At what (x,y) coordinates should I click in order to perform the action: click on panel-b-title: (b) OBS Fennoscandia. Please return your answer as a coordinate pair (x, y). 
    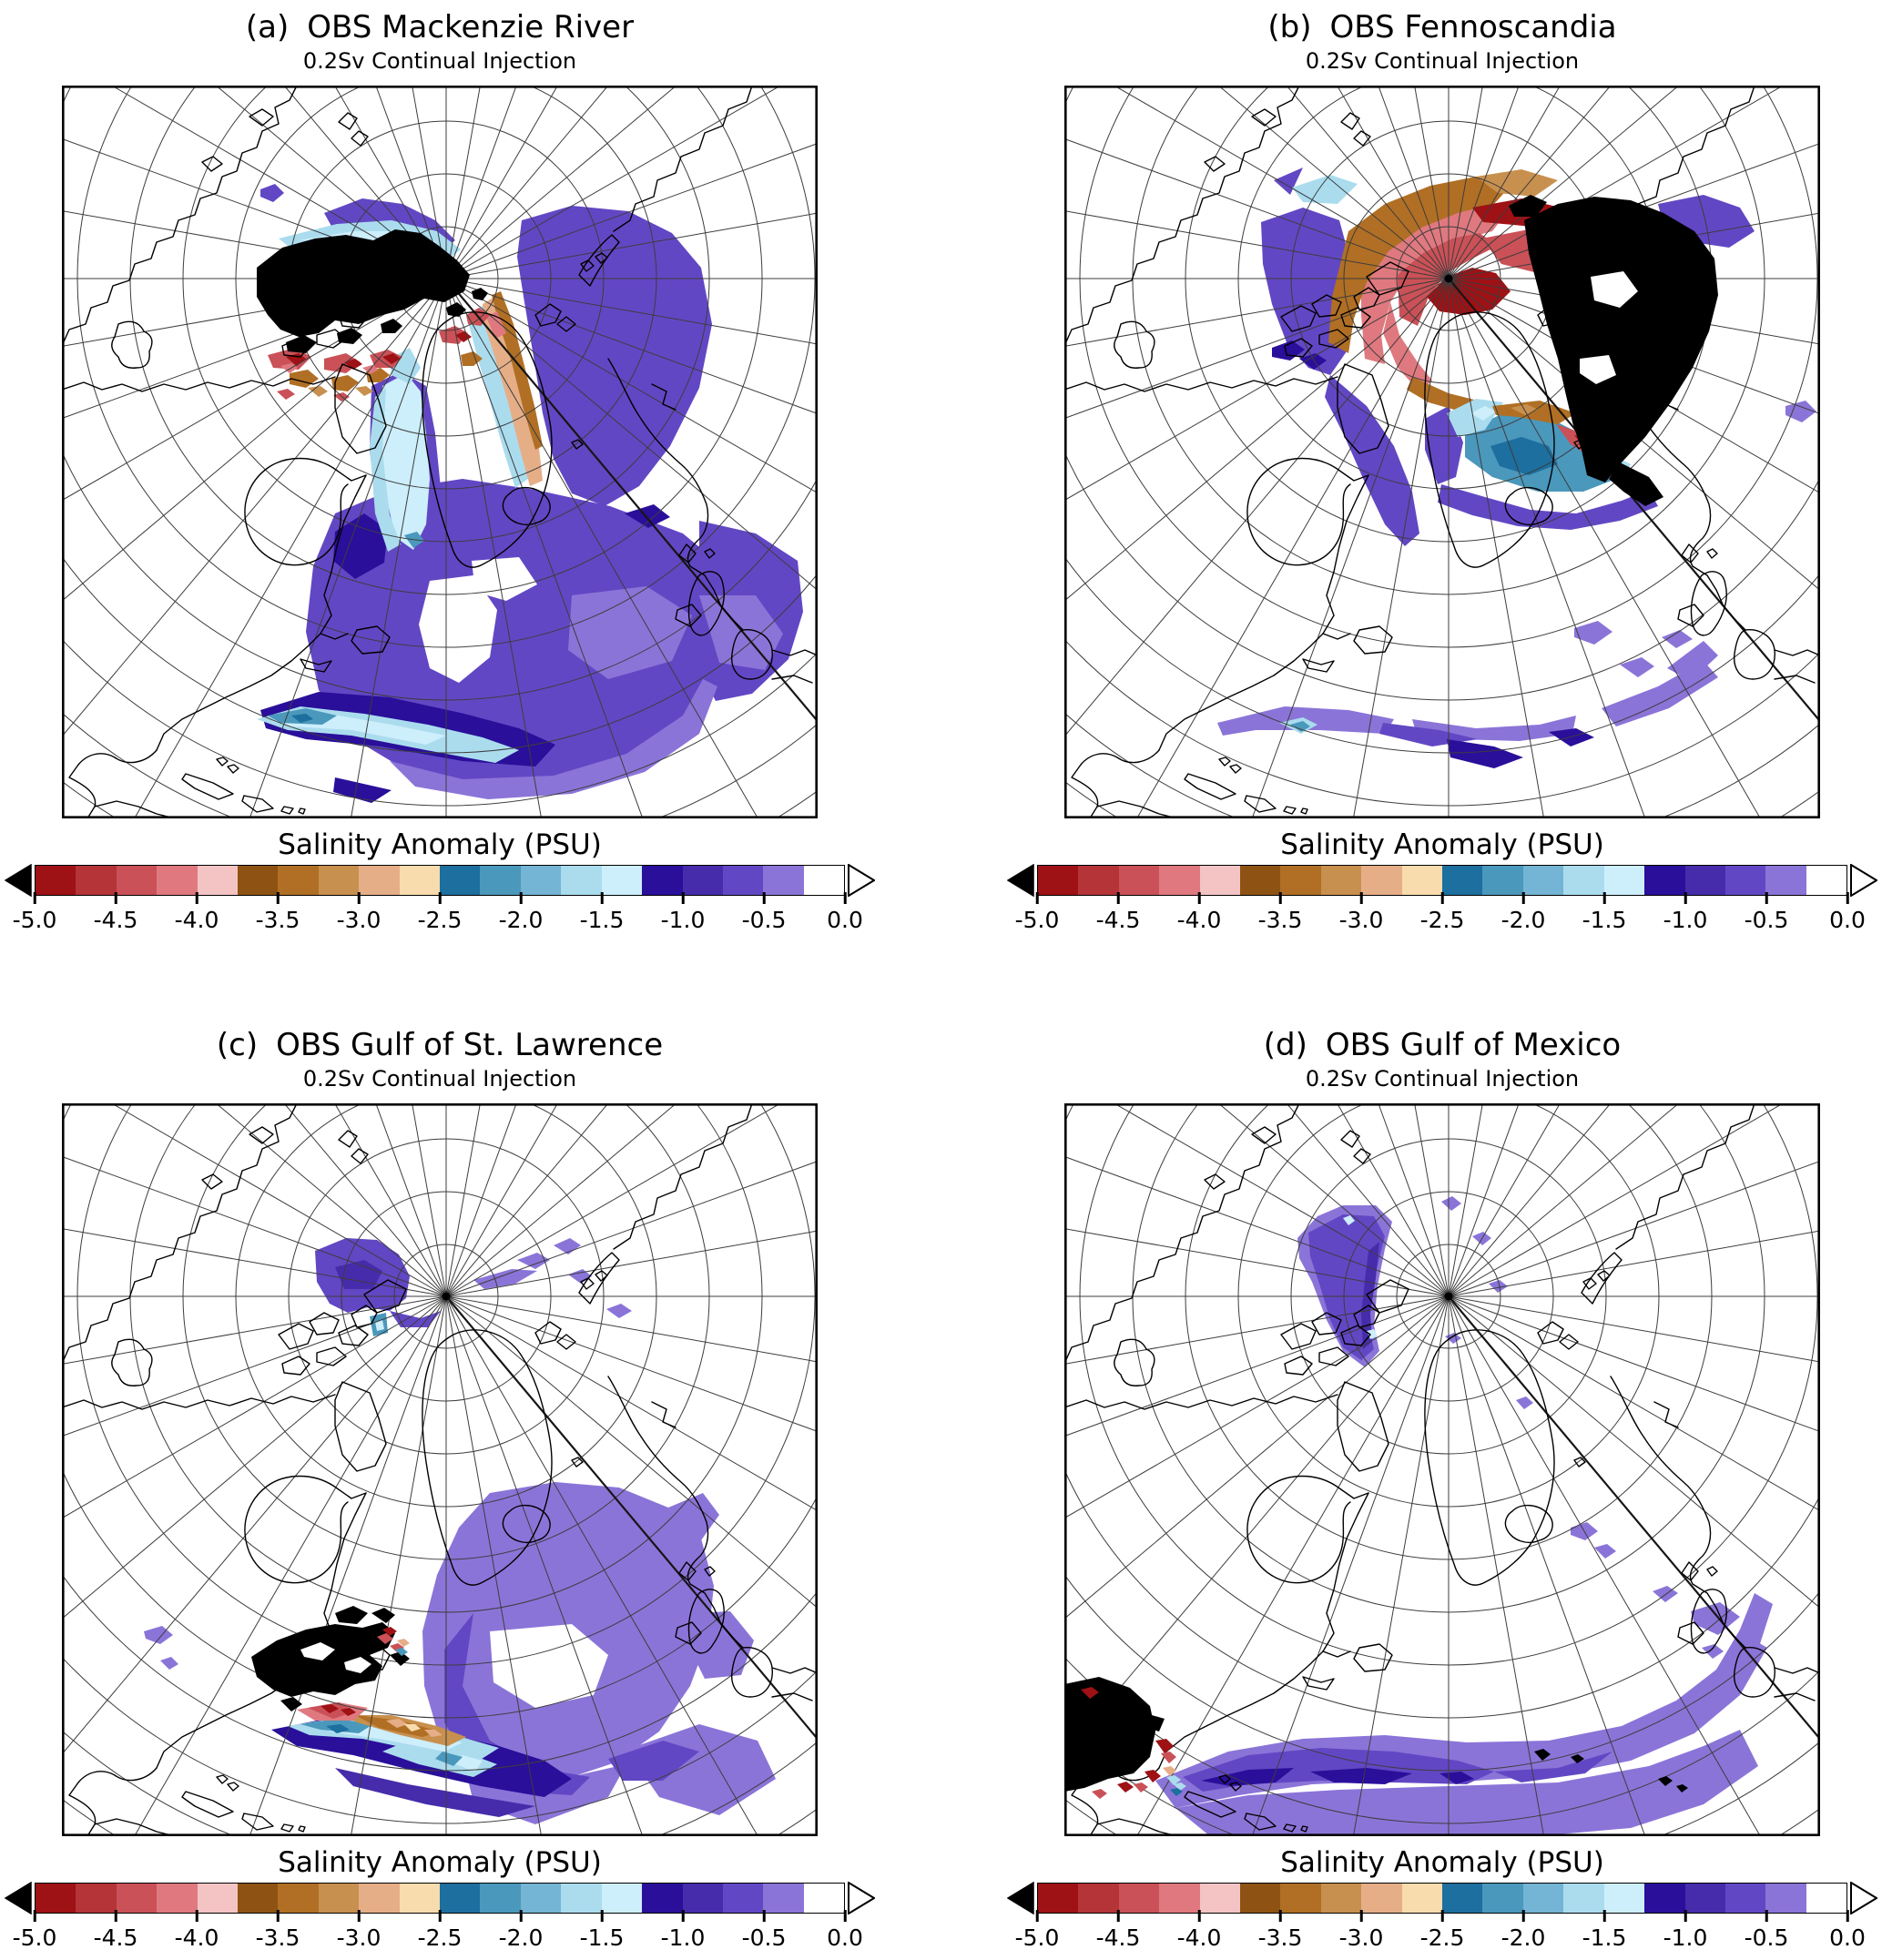
    Looking at the image, I should click on (1442, 27).